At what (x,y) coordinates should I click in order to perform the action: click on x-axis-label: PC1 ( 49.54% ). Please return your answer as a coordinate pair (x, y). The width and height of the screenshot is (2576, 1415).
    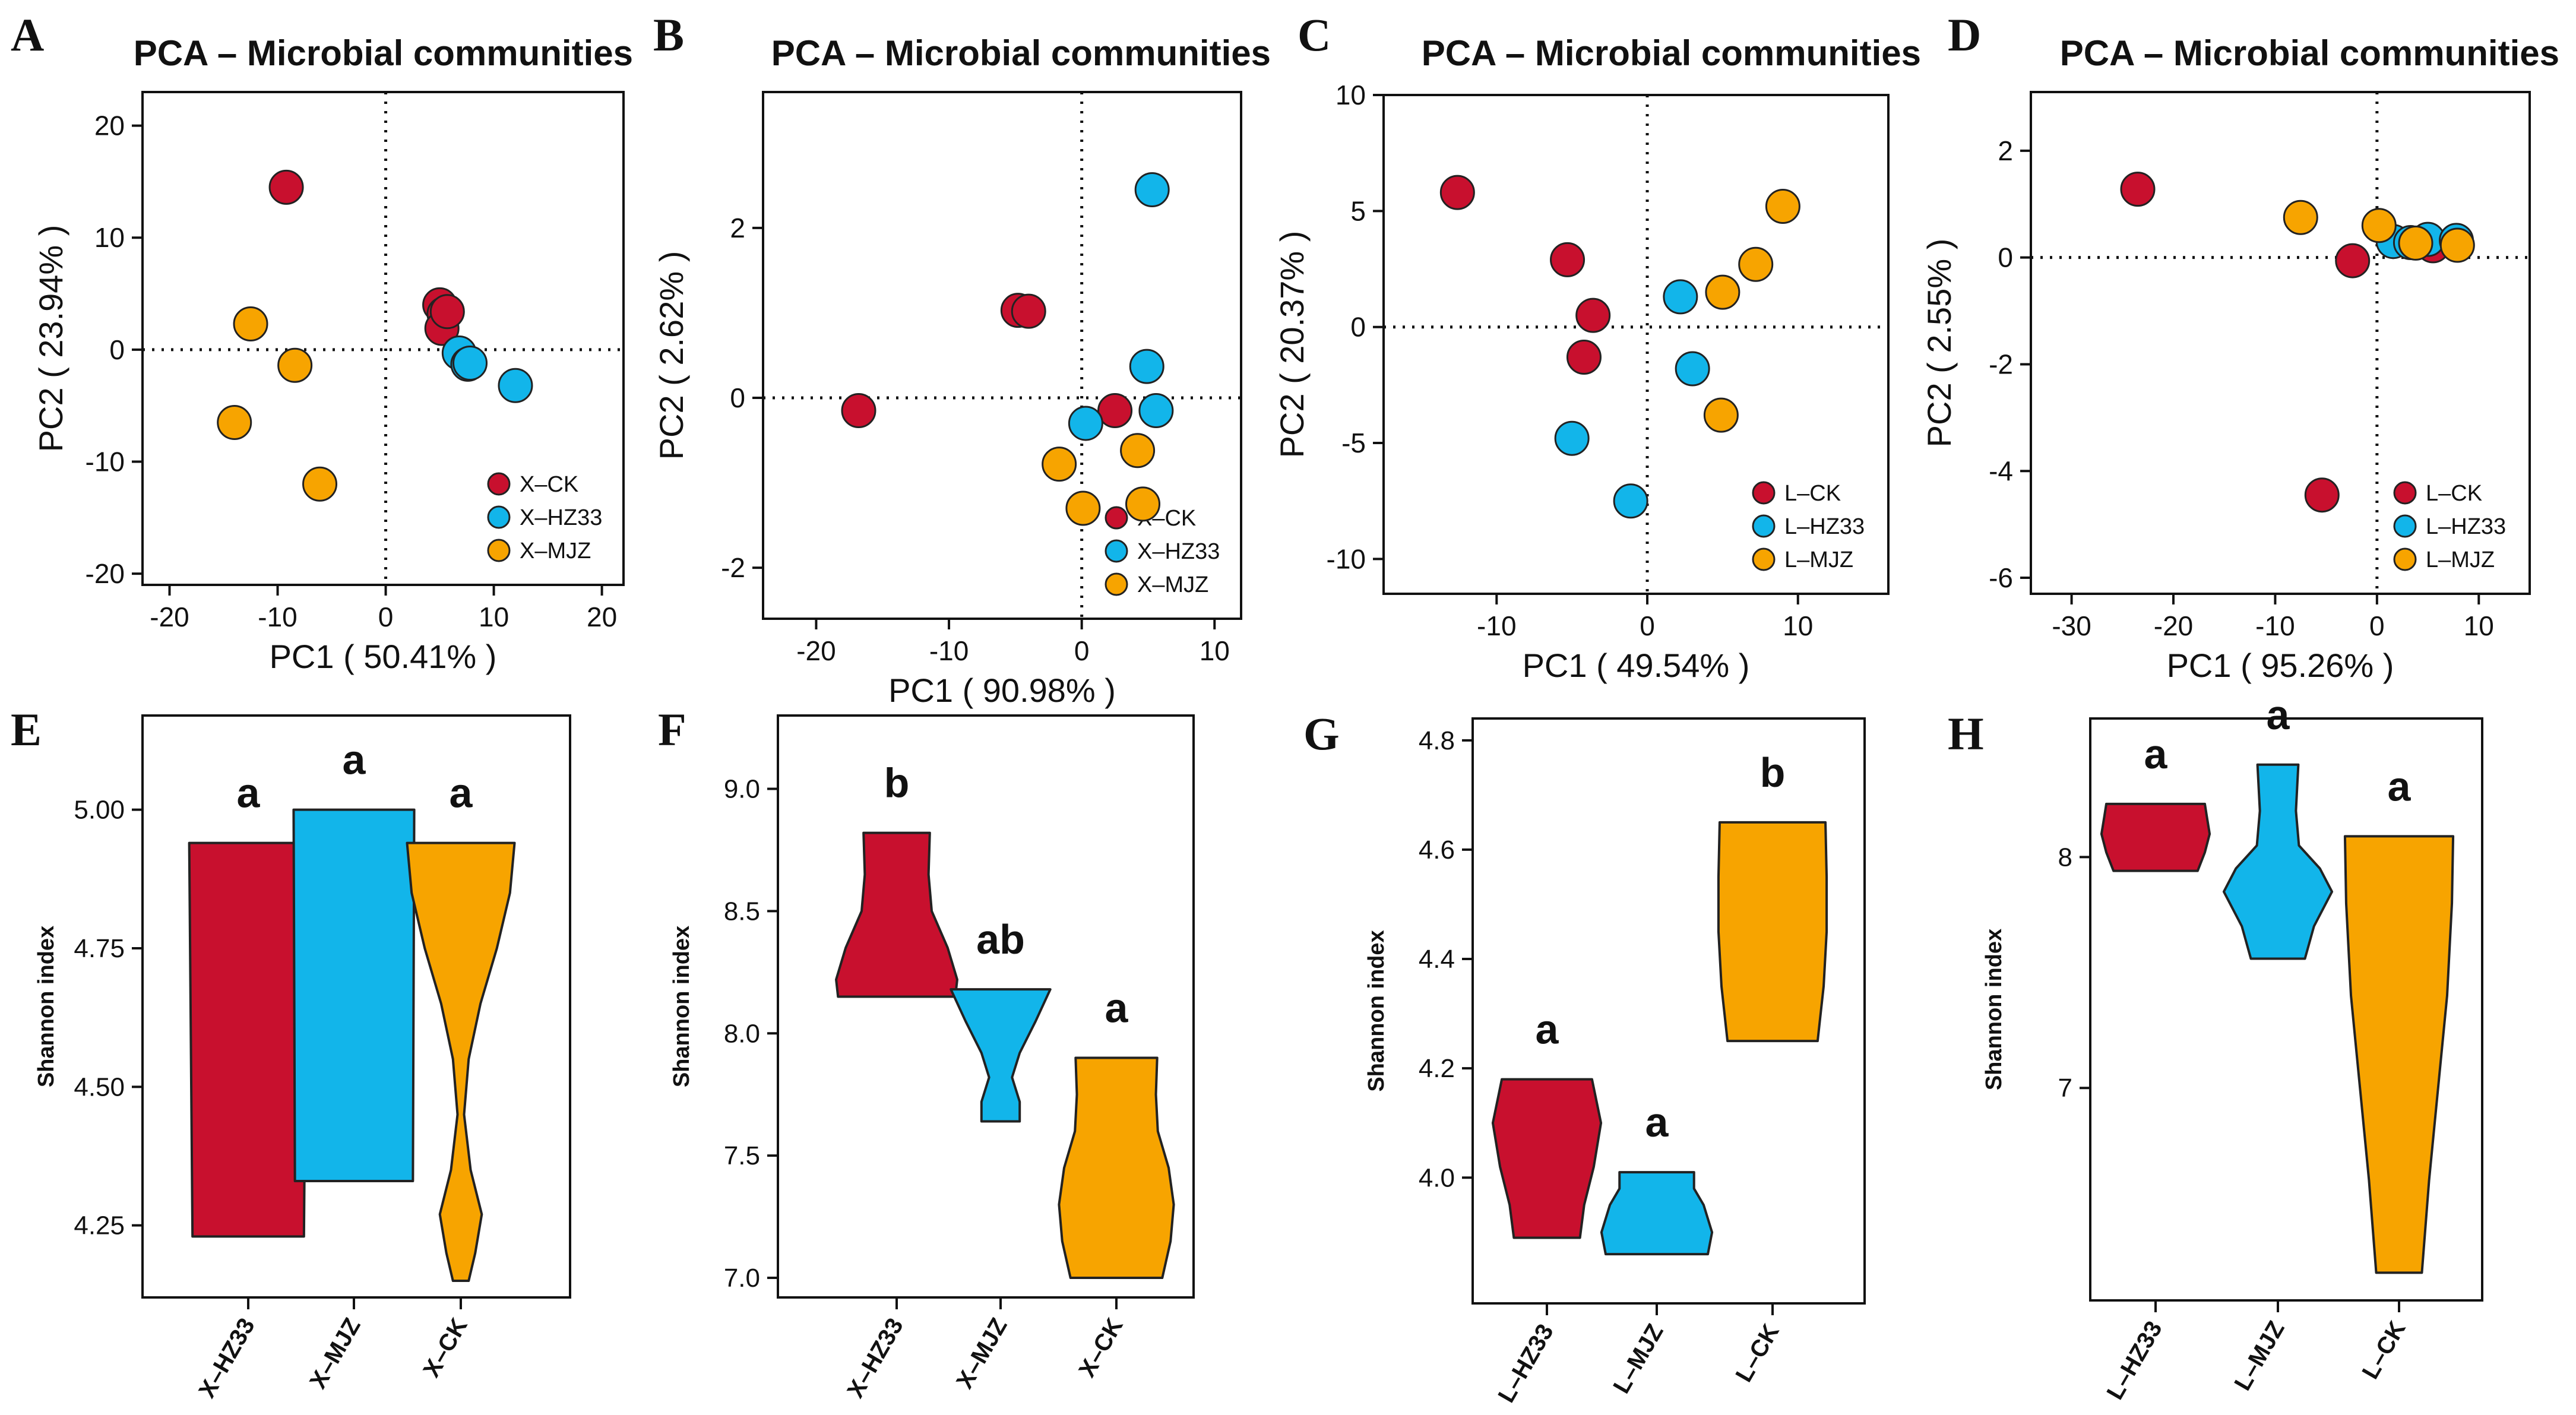
    Looking at the image, I should click on (1636, 666).